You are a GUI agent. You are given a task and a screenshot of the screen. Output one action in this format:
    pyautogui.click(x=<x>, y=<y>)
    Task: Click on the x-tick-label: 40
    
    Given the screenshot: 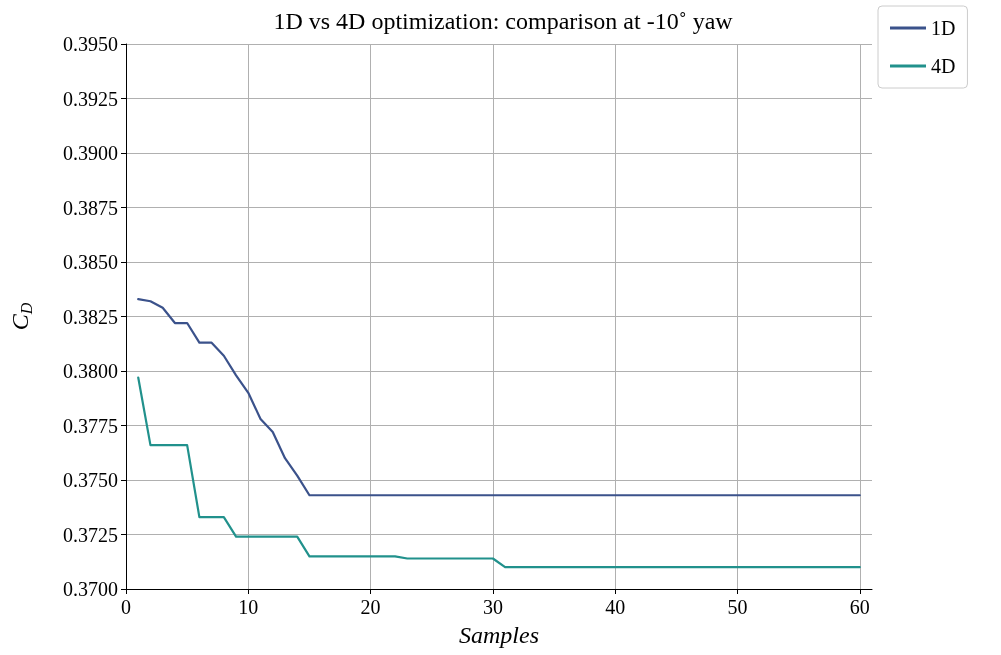 What is the action you would take?
    pyautogui.click(x=615, y=607)
    